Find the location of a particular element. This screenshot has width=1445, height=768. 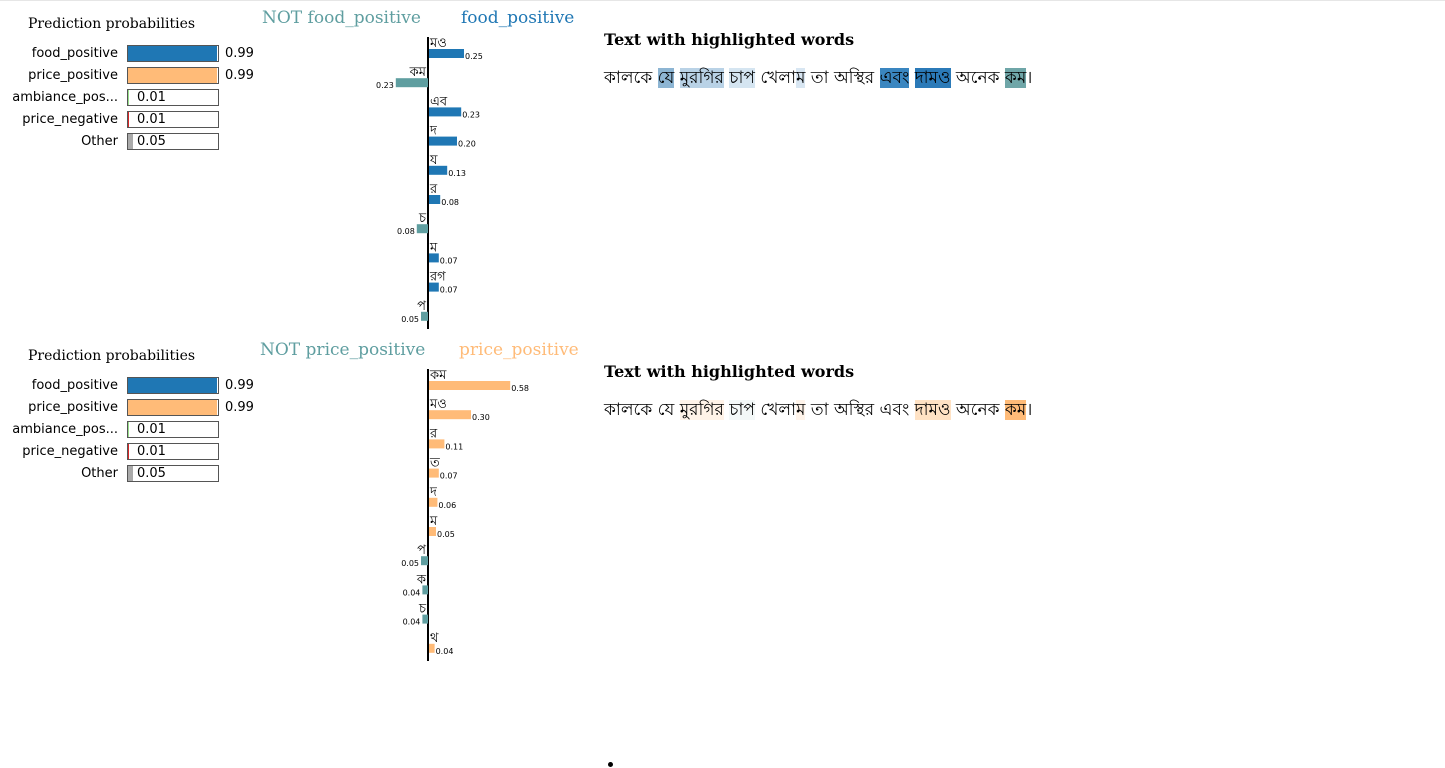

highlighted-text-title: Text with highlighted words is located at coordinates (729, 371).